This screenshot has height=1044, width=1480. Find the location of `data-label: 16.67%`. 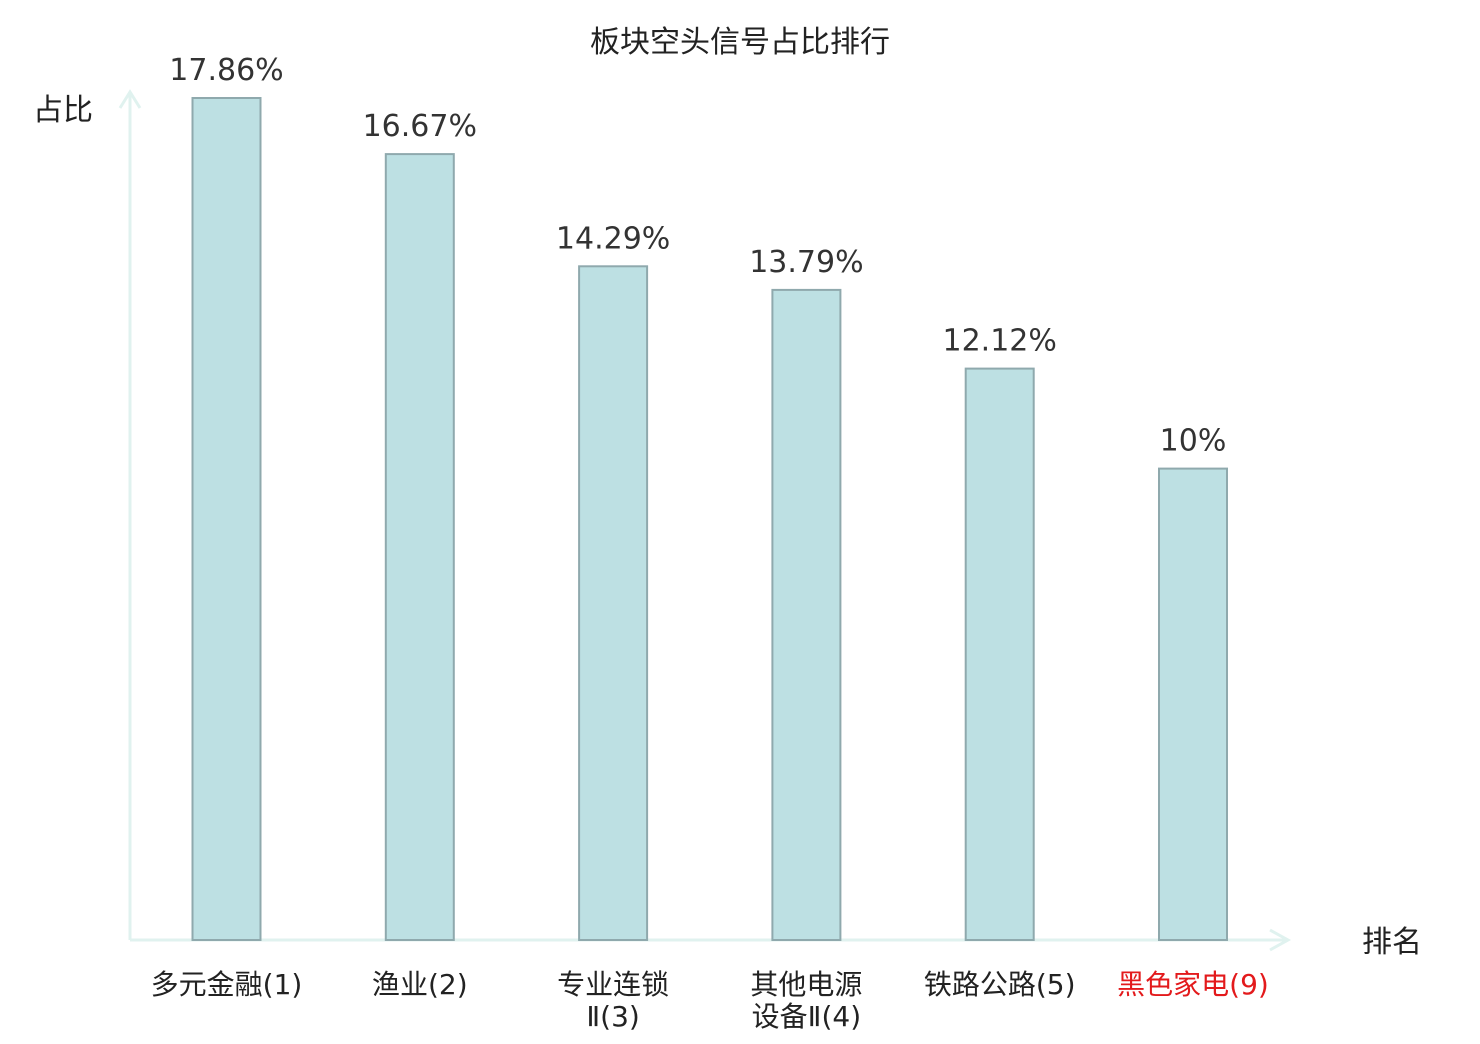

data-label: 16.67% is located at coordinates (420, 126).